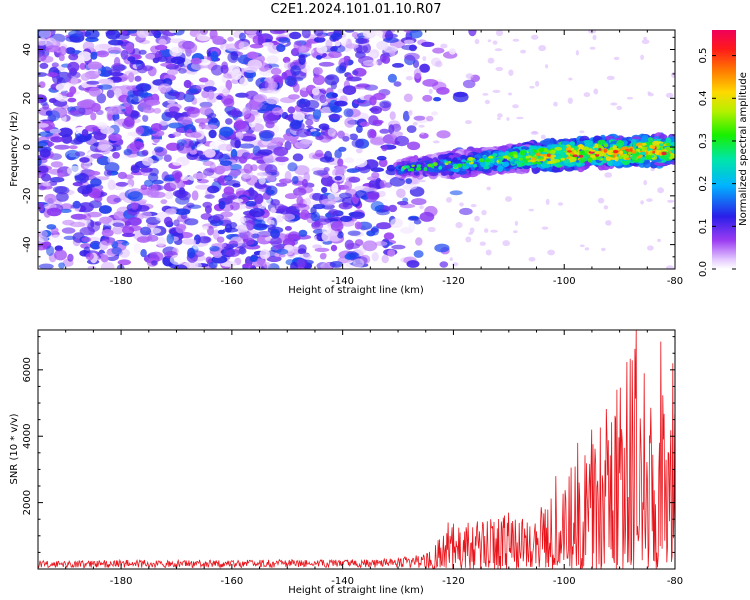 This screenshot has width=750, height=600. What do you see at coordinates (453, 281) in the screenshot?
I see `heatmap-x-tick-label: -120` at bounding box center [453, 281].